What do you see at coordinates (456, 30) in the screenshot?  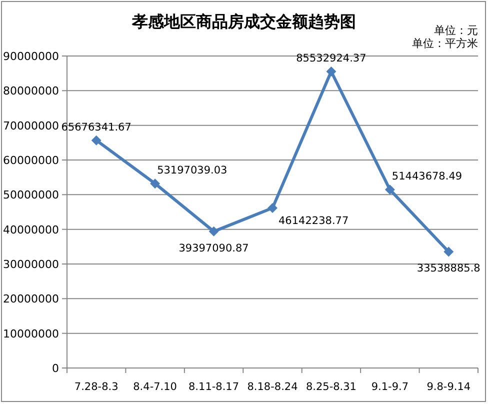 I see `text: 单位：元` at bounding box center [456, 30].